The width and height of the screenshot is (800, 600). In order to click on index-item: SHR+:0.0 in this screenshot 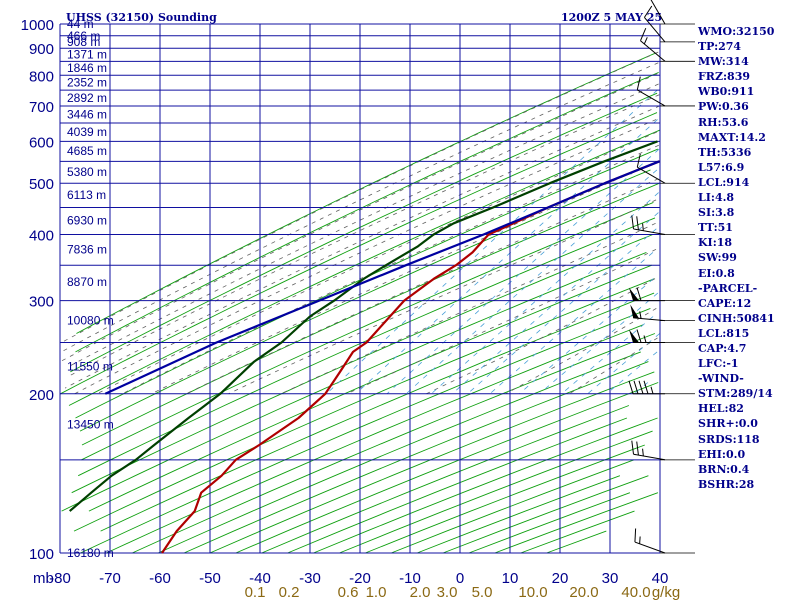, I will do `click(728, 424)`.